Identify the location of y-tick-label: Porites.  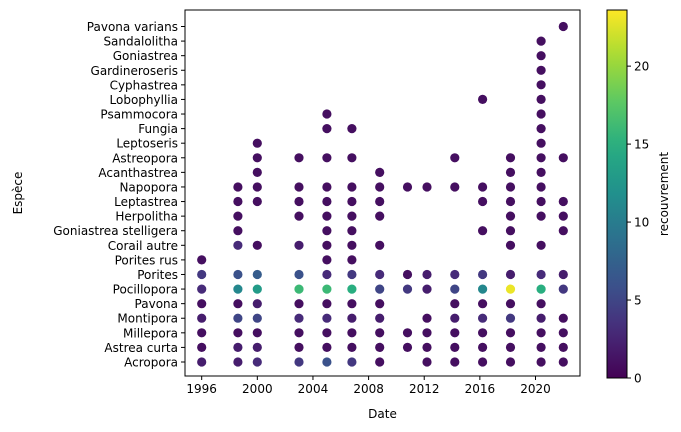
(157, 275).